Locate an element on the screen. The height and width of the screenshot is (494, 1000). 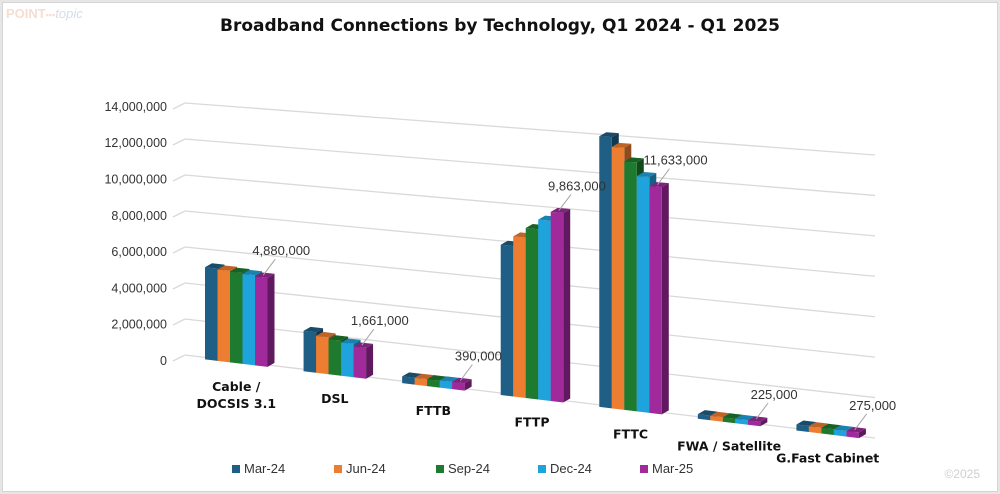
y-tick-label: 2,000,000 is located at coordinates (139, 325).